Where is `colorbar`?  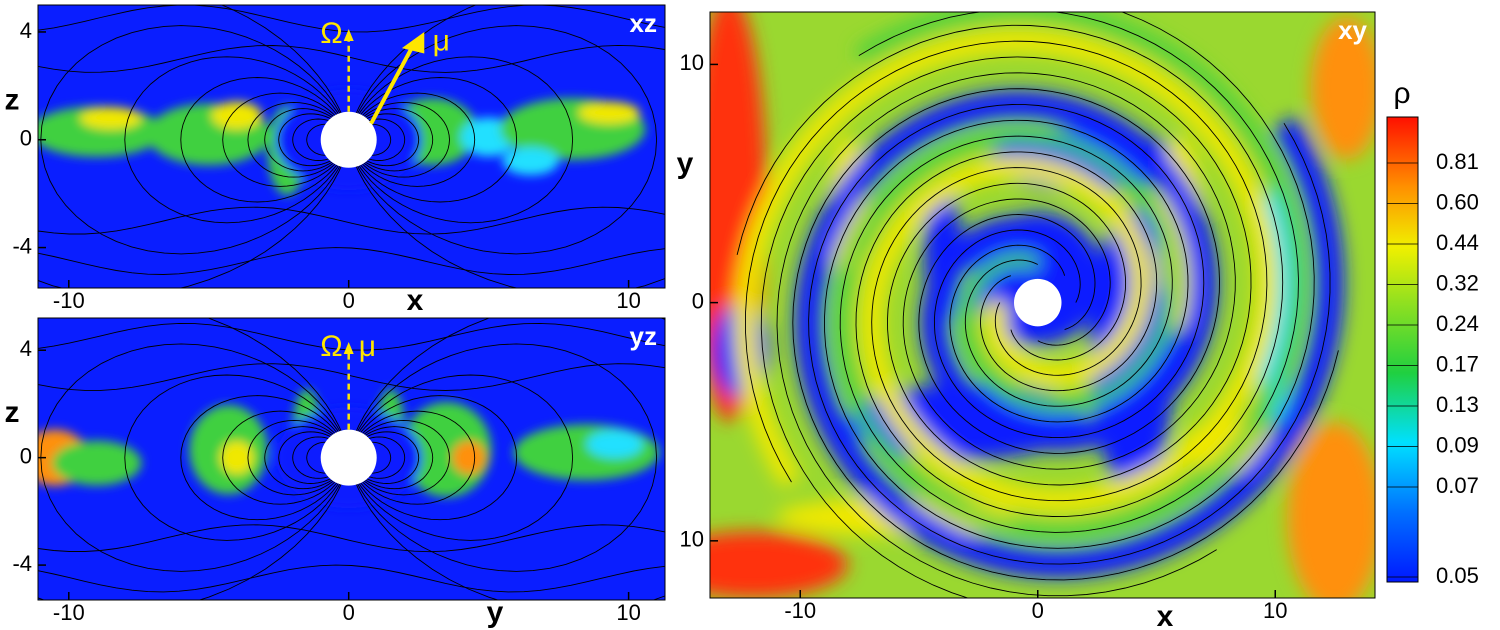 colorbar is located at coordinates (1402, 349).